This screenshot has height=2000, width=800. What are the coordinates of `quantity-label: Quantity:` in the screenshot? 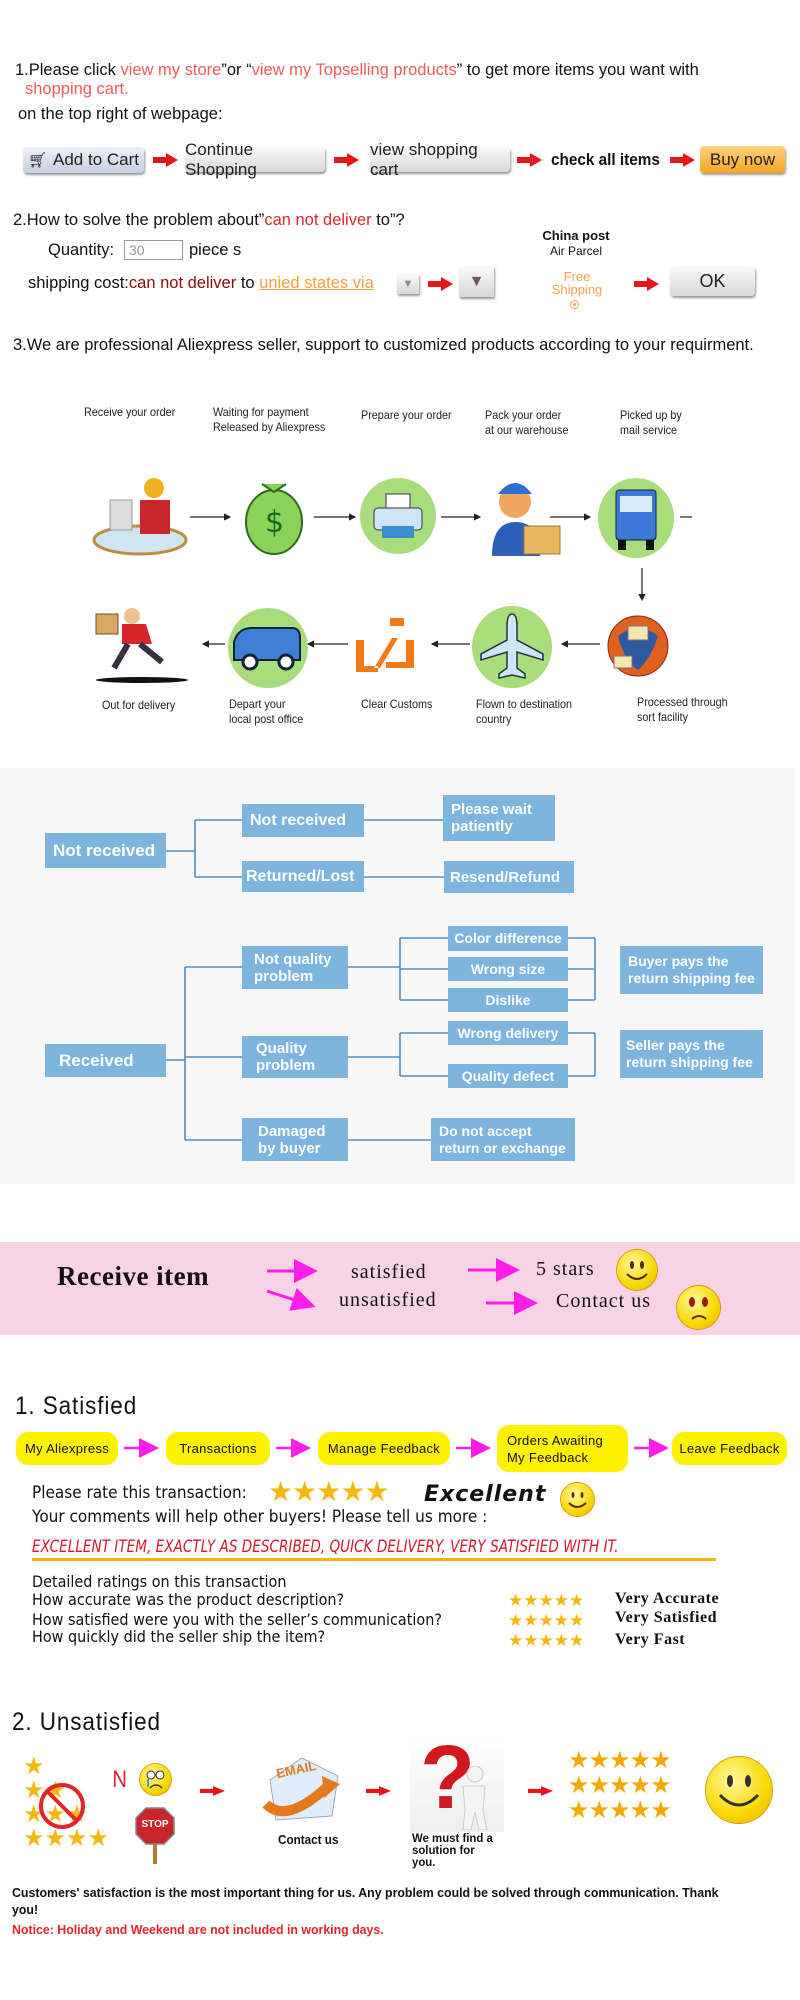 It's located at (81, 250).